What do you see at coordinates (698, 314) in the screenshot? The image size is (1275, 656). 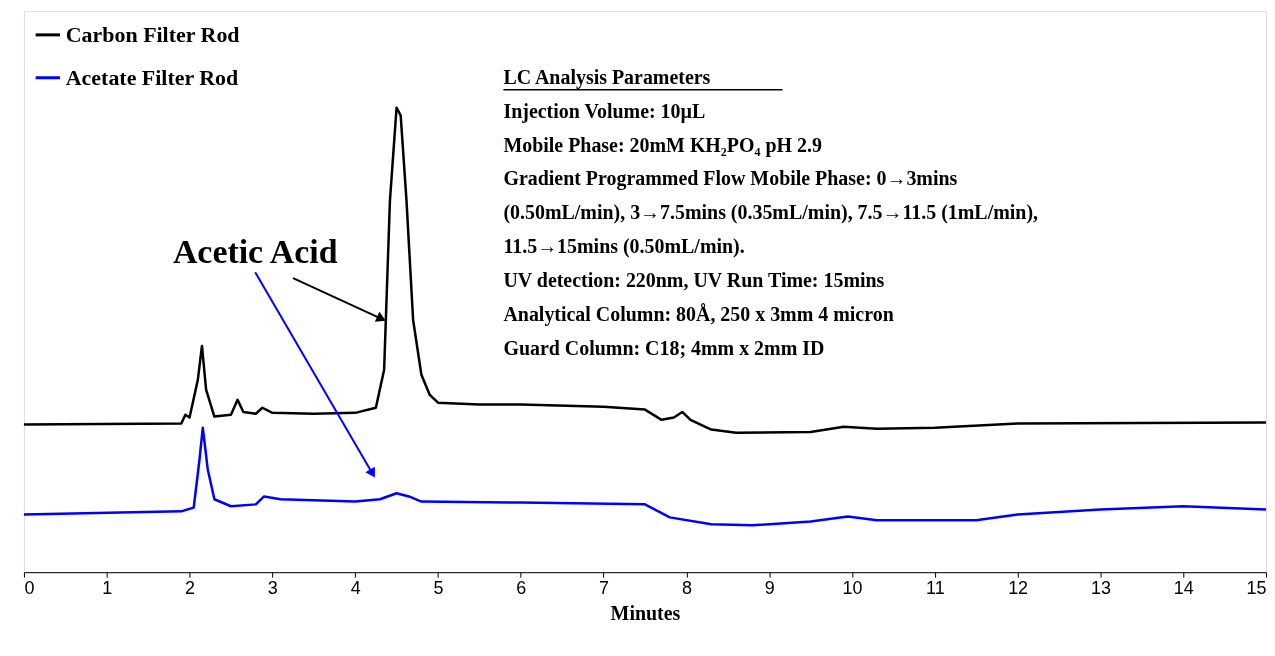 I see `annotation: Analytical Column: 80Å, 250 x 3mm 4 micron` at bounding box center [698, 314].